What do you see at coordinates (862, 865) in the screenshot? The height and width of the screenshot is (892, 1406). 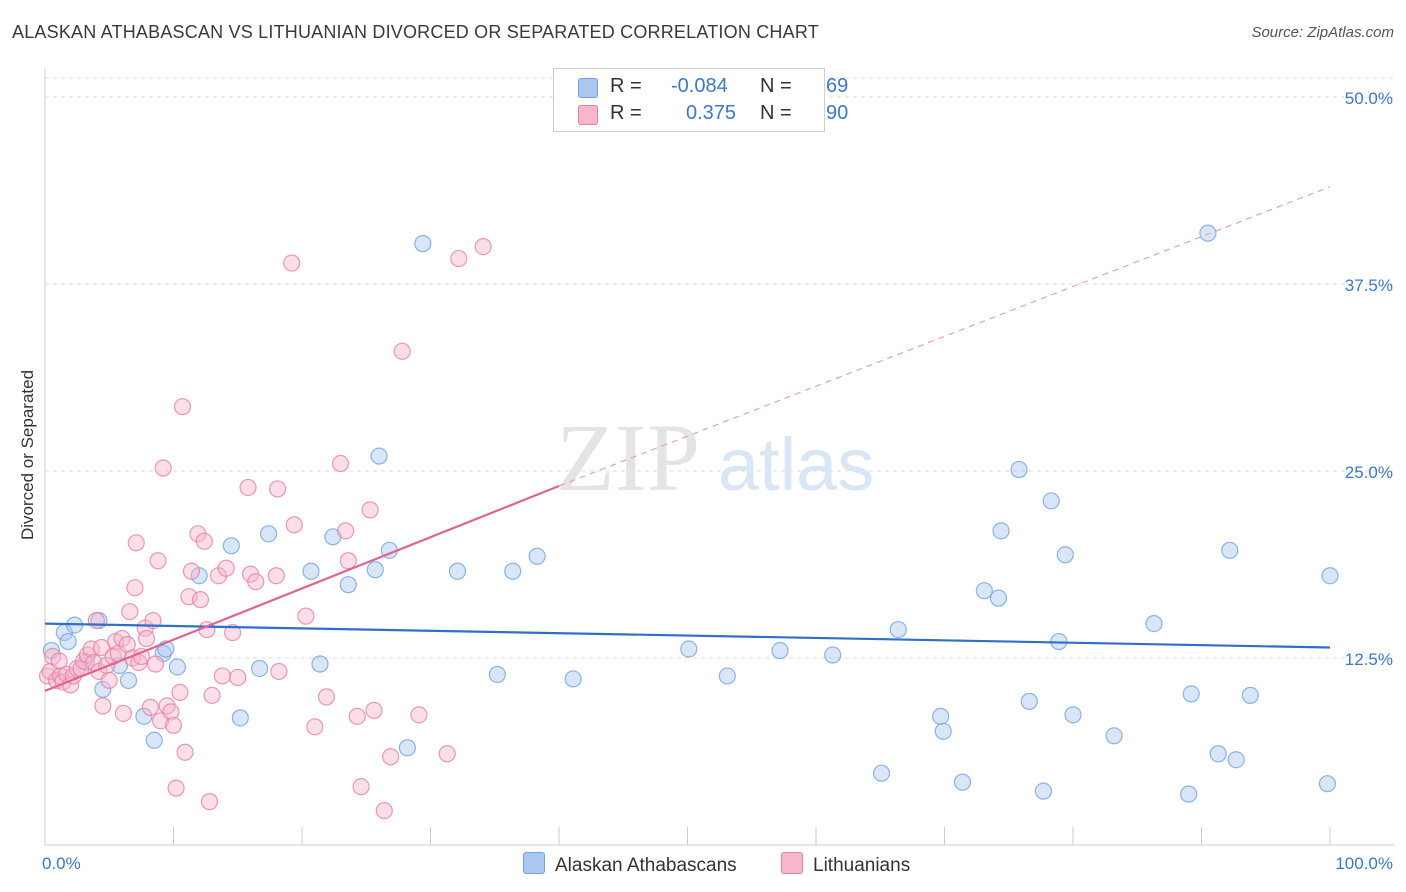 I see `bottom-legend-label-lithuanian: Lithuanians` at bounding box center [862, 865].